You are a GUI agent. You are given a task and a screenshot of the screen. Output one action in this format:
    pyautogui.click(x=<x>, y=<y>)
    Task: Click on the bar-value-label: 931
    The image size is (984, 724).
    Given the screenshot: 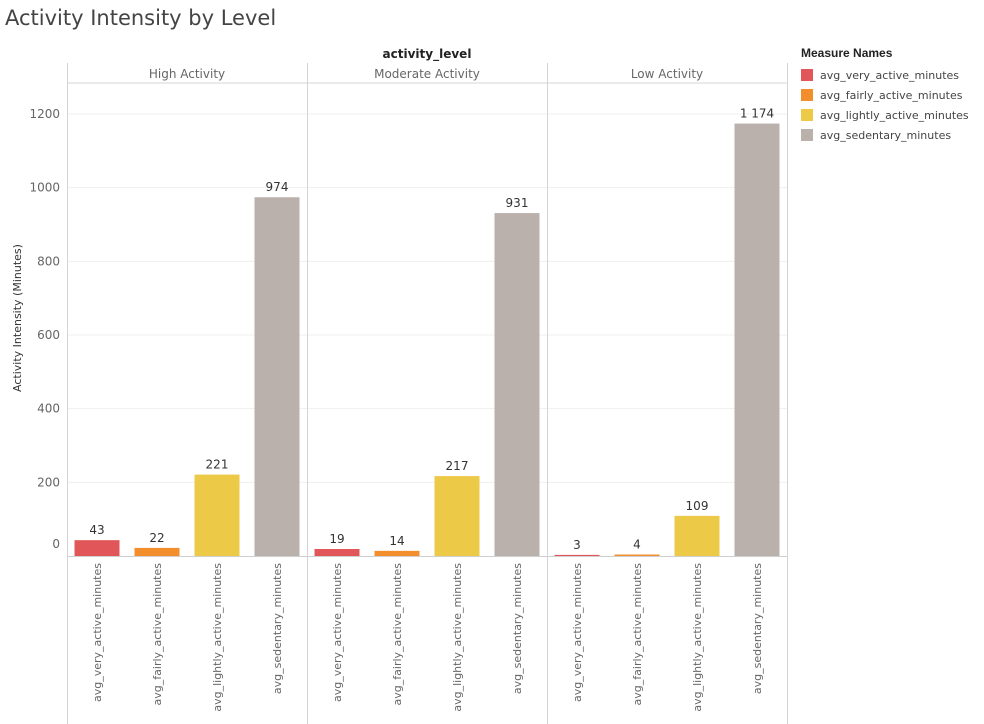 What is the action you would take?
    pyautogui.click(x=517, y=203)
    